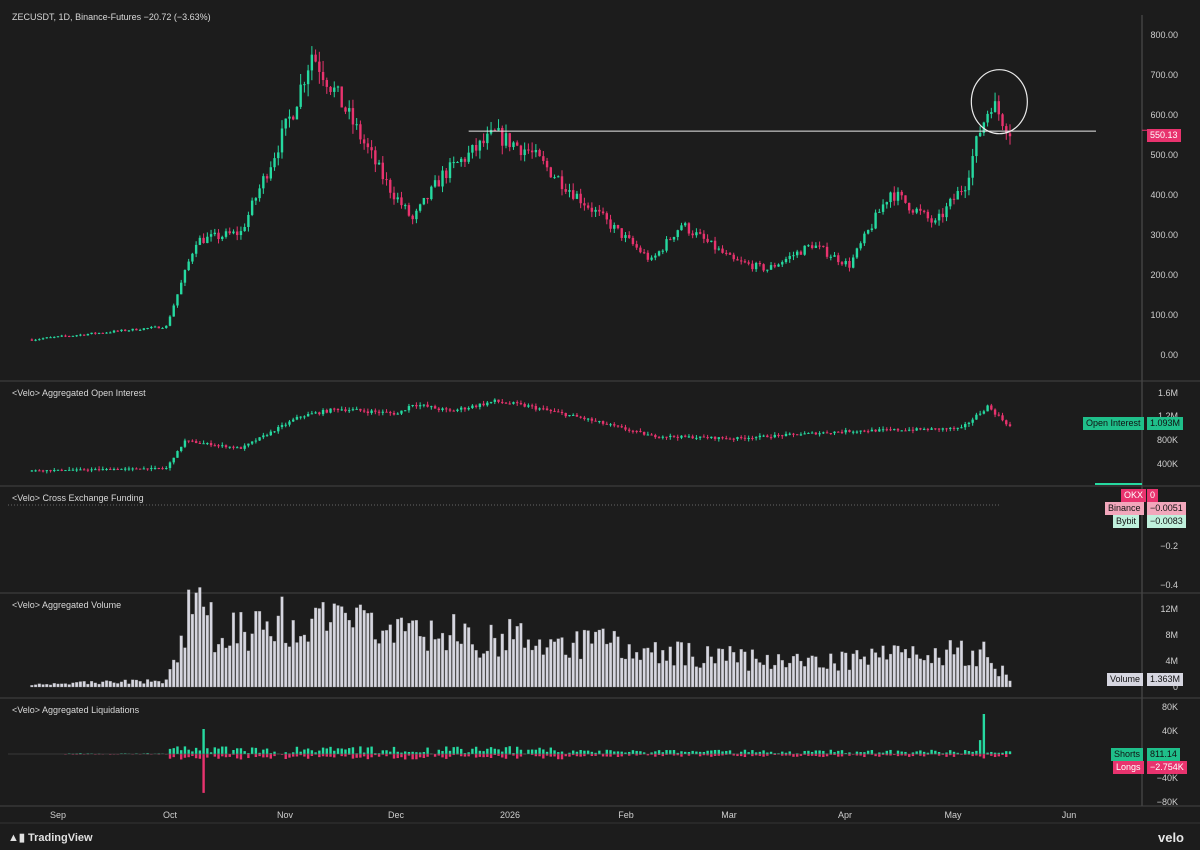 Image resolution: width=1200 pixels, height=850 pixels. Describe the element at coordinates (1171, 661) in the screenshot. I see `volume-ytick: 4M` at that location.